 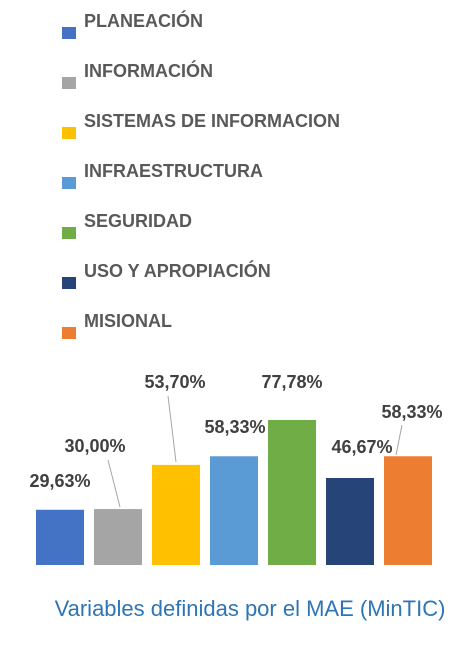 I want to click on legend-label: INFRAESTRUCTURA, so click(x=173, y=171).